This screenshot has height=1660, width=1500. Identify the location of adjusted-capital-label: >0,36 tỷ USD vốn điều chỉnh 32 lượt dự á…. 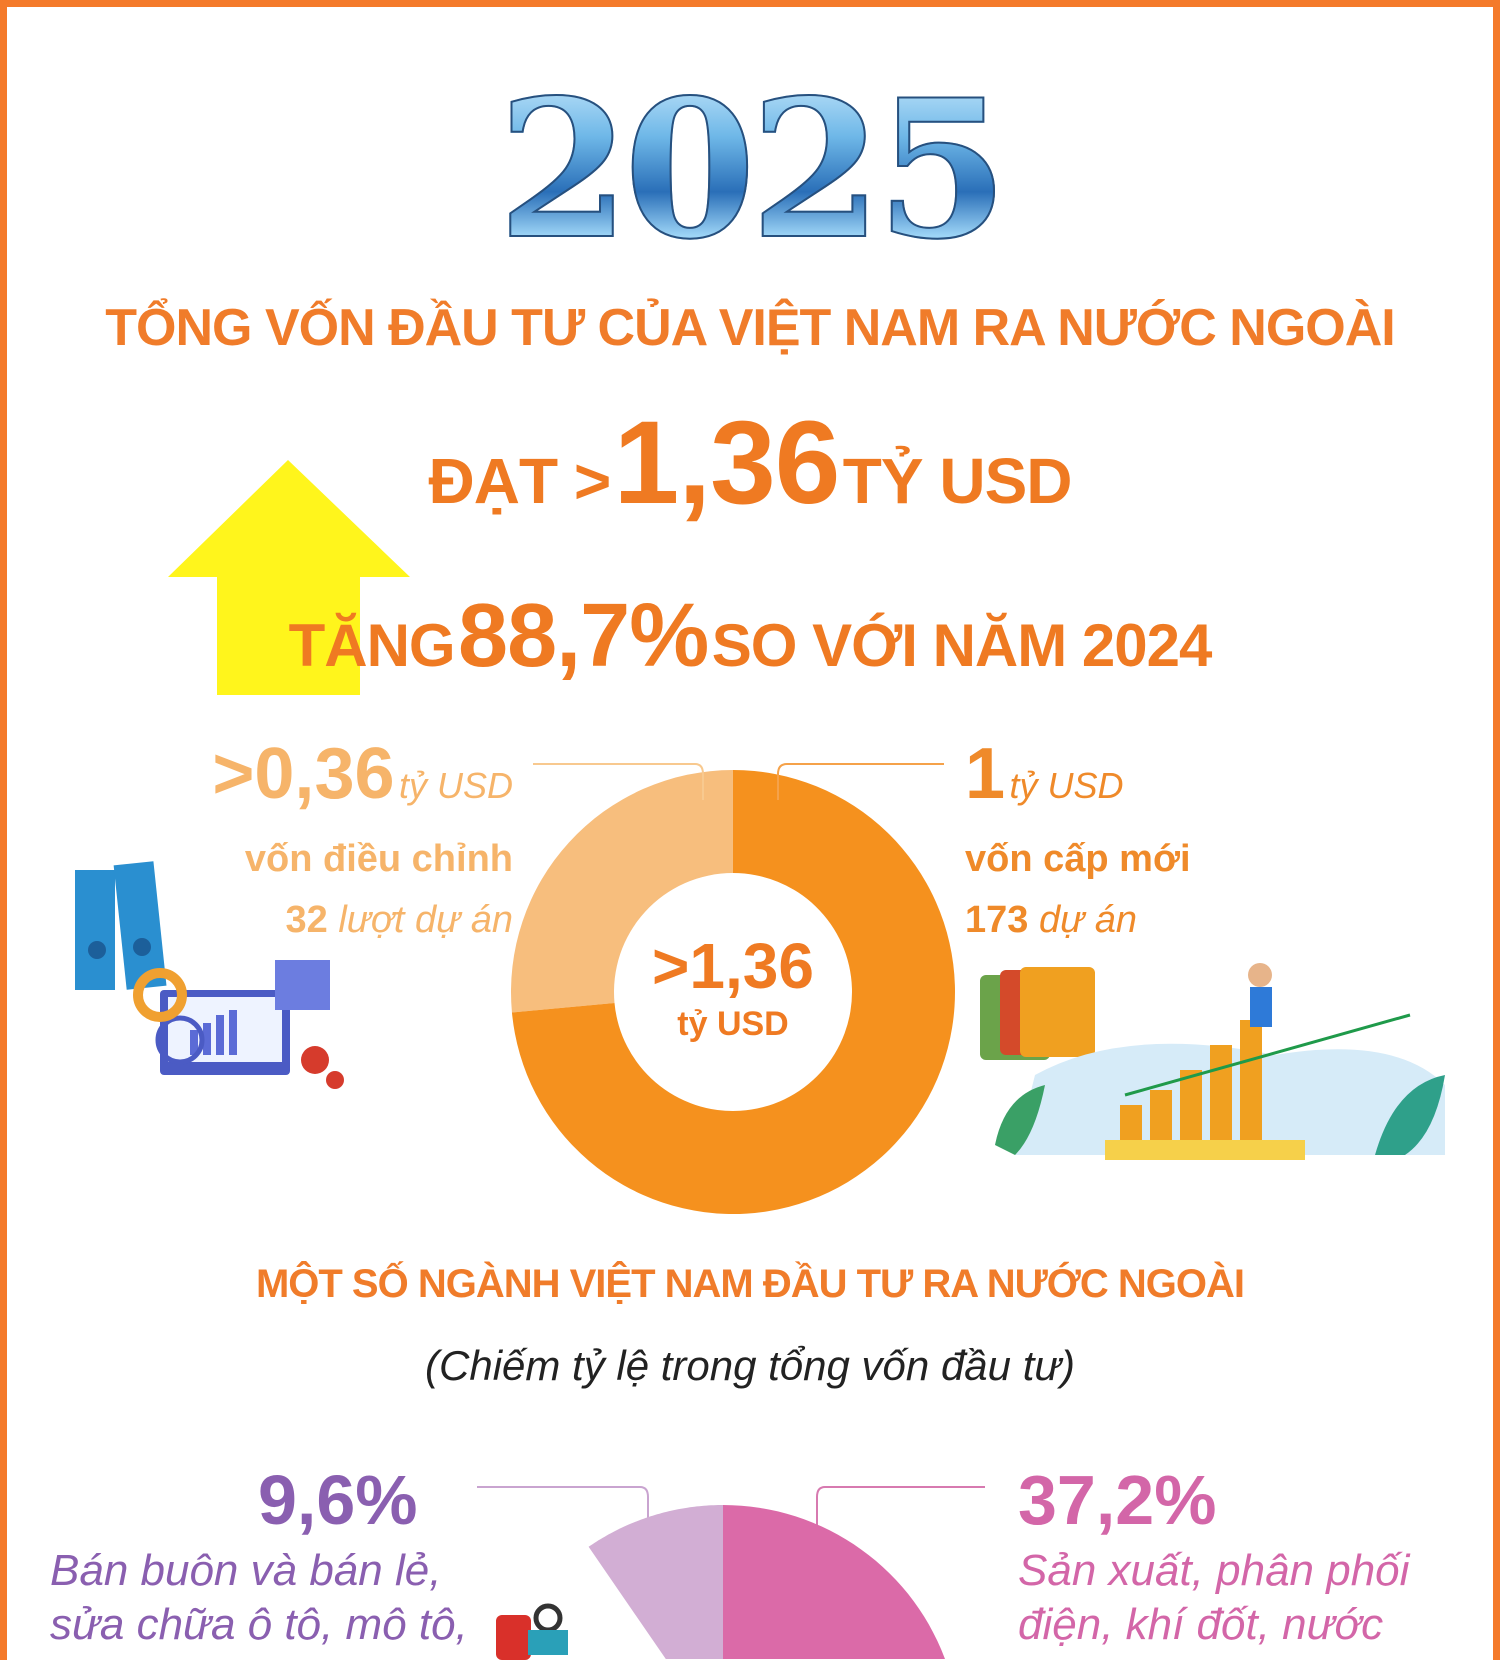
(362, 837).